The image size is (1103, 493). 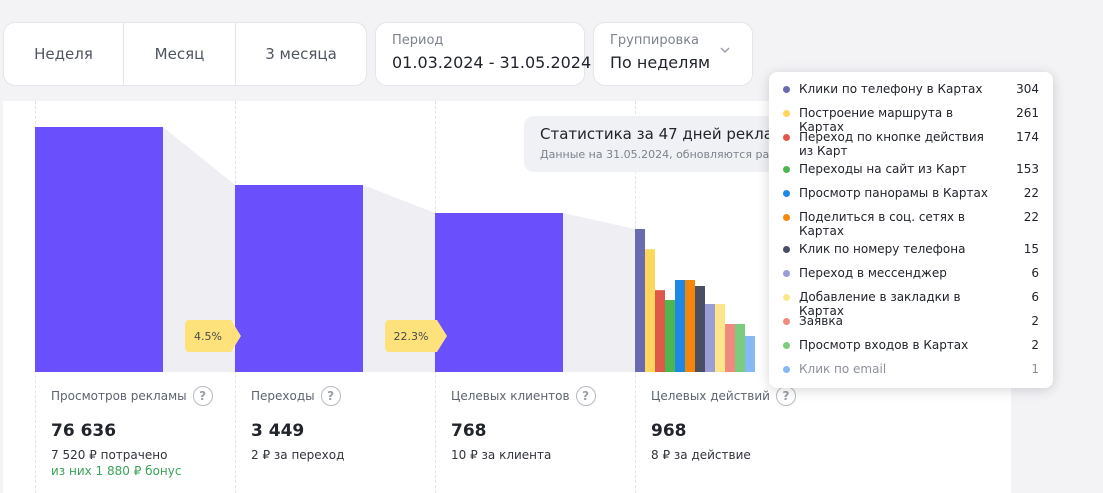 What do you see at coordinates (821, 321) in the screenshot?
I see `legend-label: Заявка` at bounding box center [821, 321].